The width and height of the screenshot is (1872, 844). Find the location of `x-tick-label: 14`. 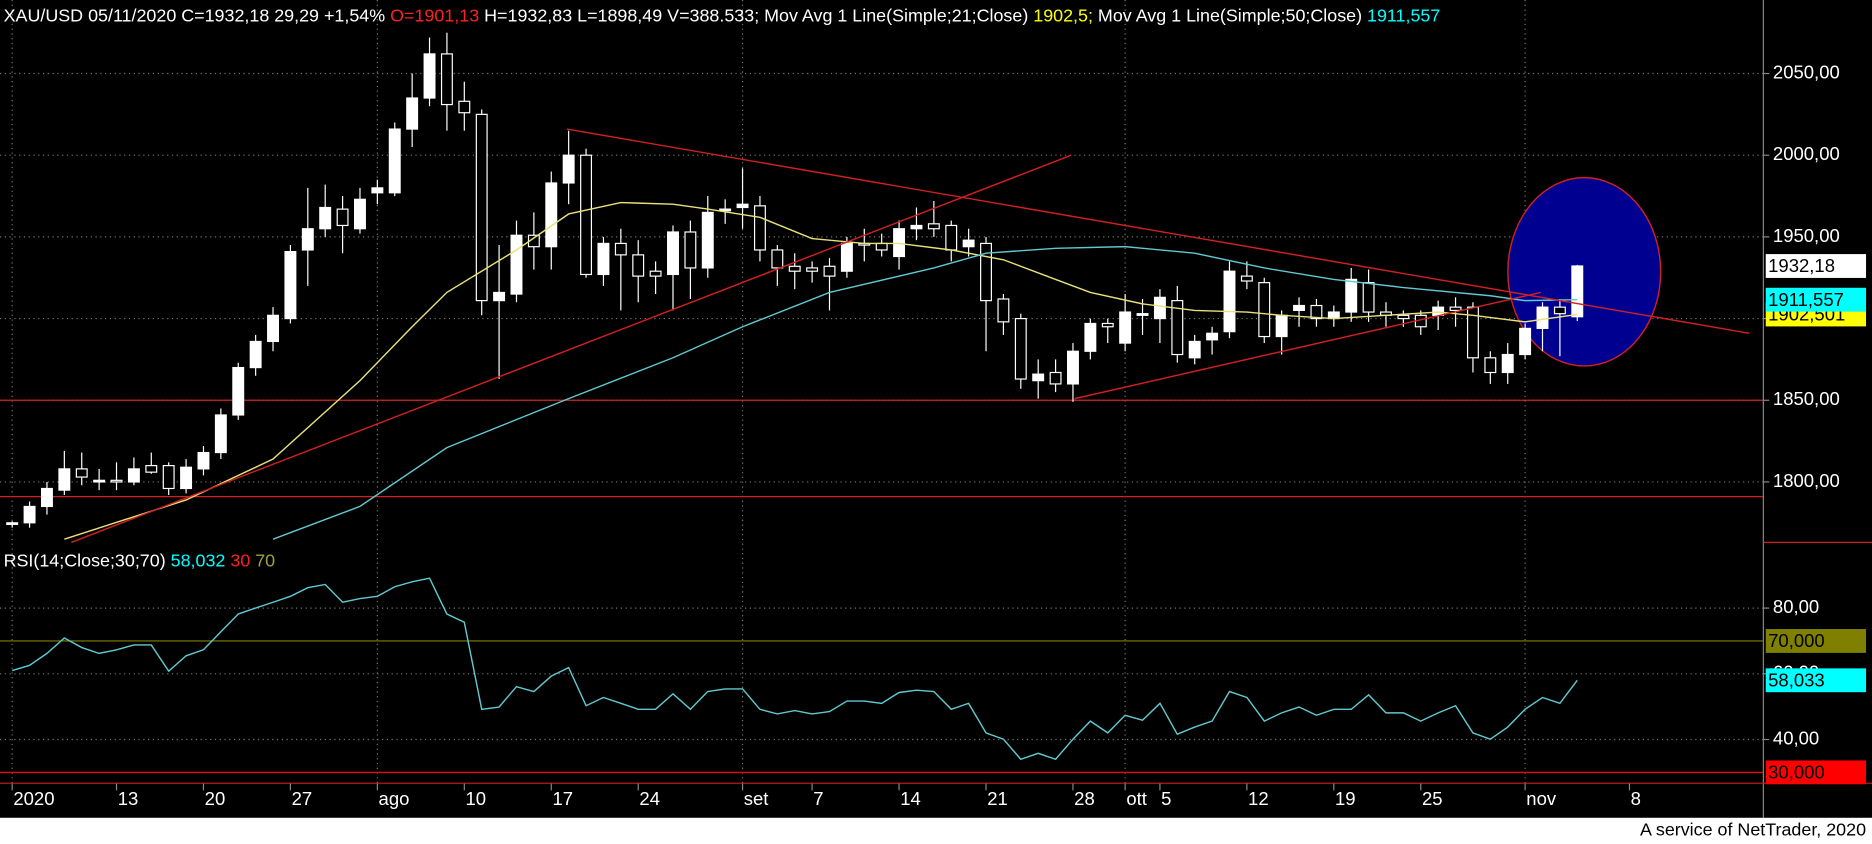

x-tick-label: 14 is located at coordinates (910, 798).